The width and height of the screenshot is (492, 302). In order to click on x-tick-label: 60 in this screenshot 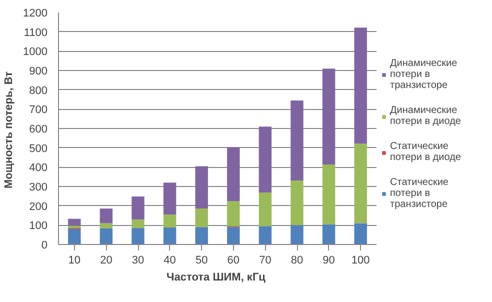, I will do `click(233, 260)`.